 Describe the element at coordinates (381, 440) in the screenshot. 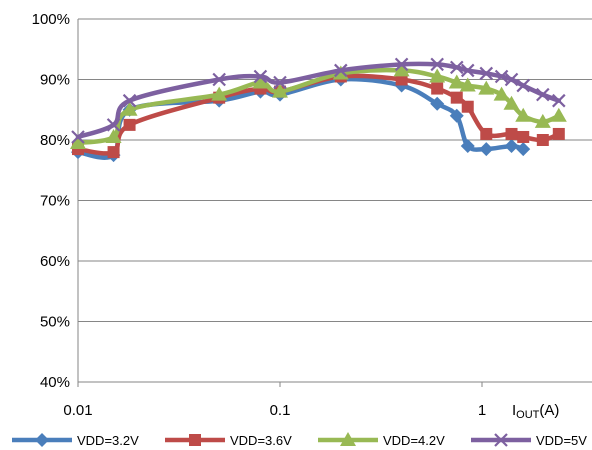

I see `legend-entry: VDD=4.2V` at that location.